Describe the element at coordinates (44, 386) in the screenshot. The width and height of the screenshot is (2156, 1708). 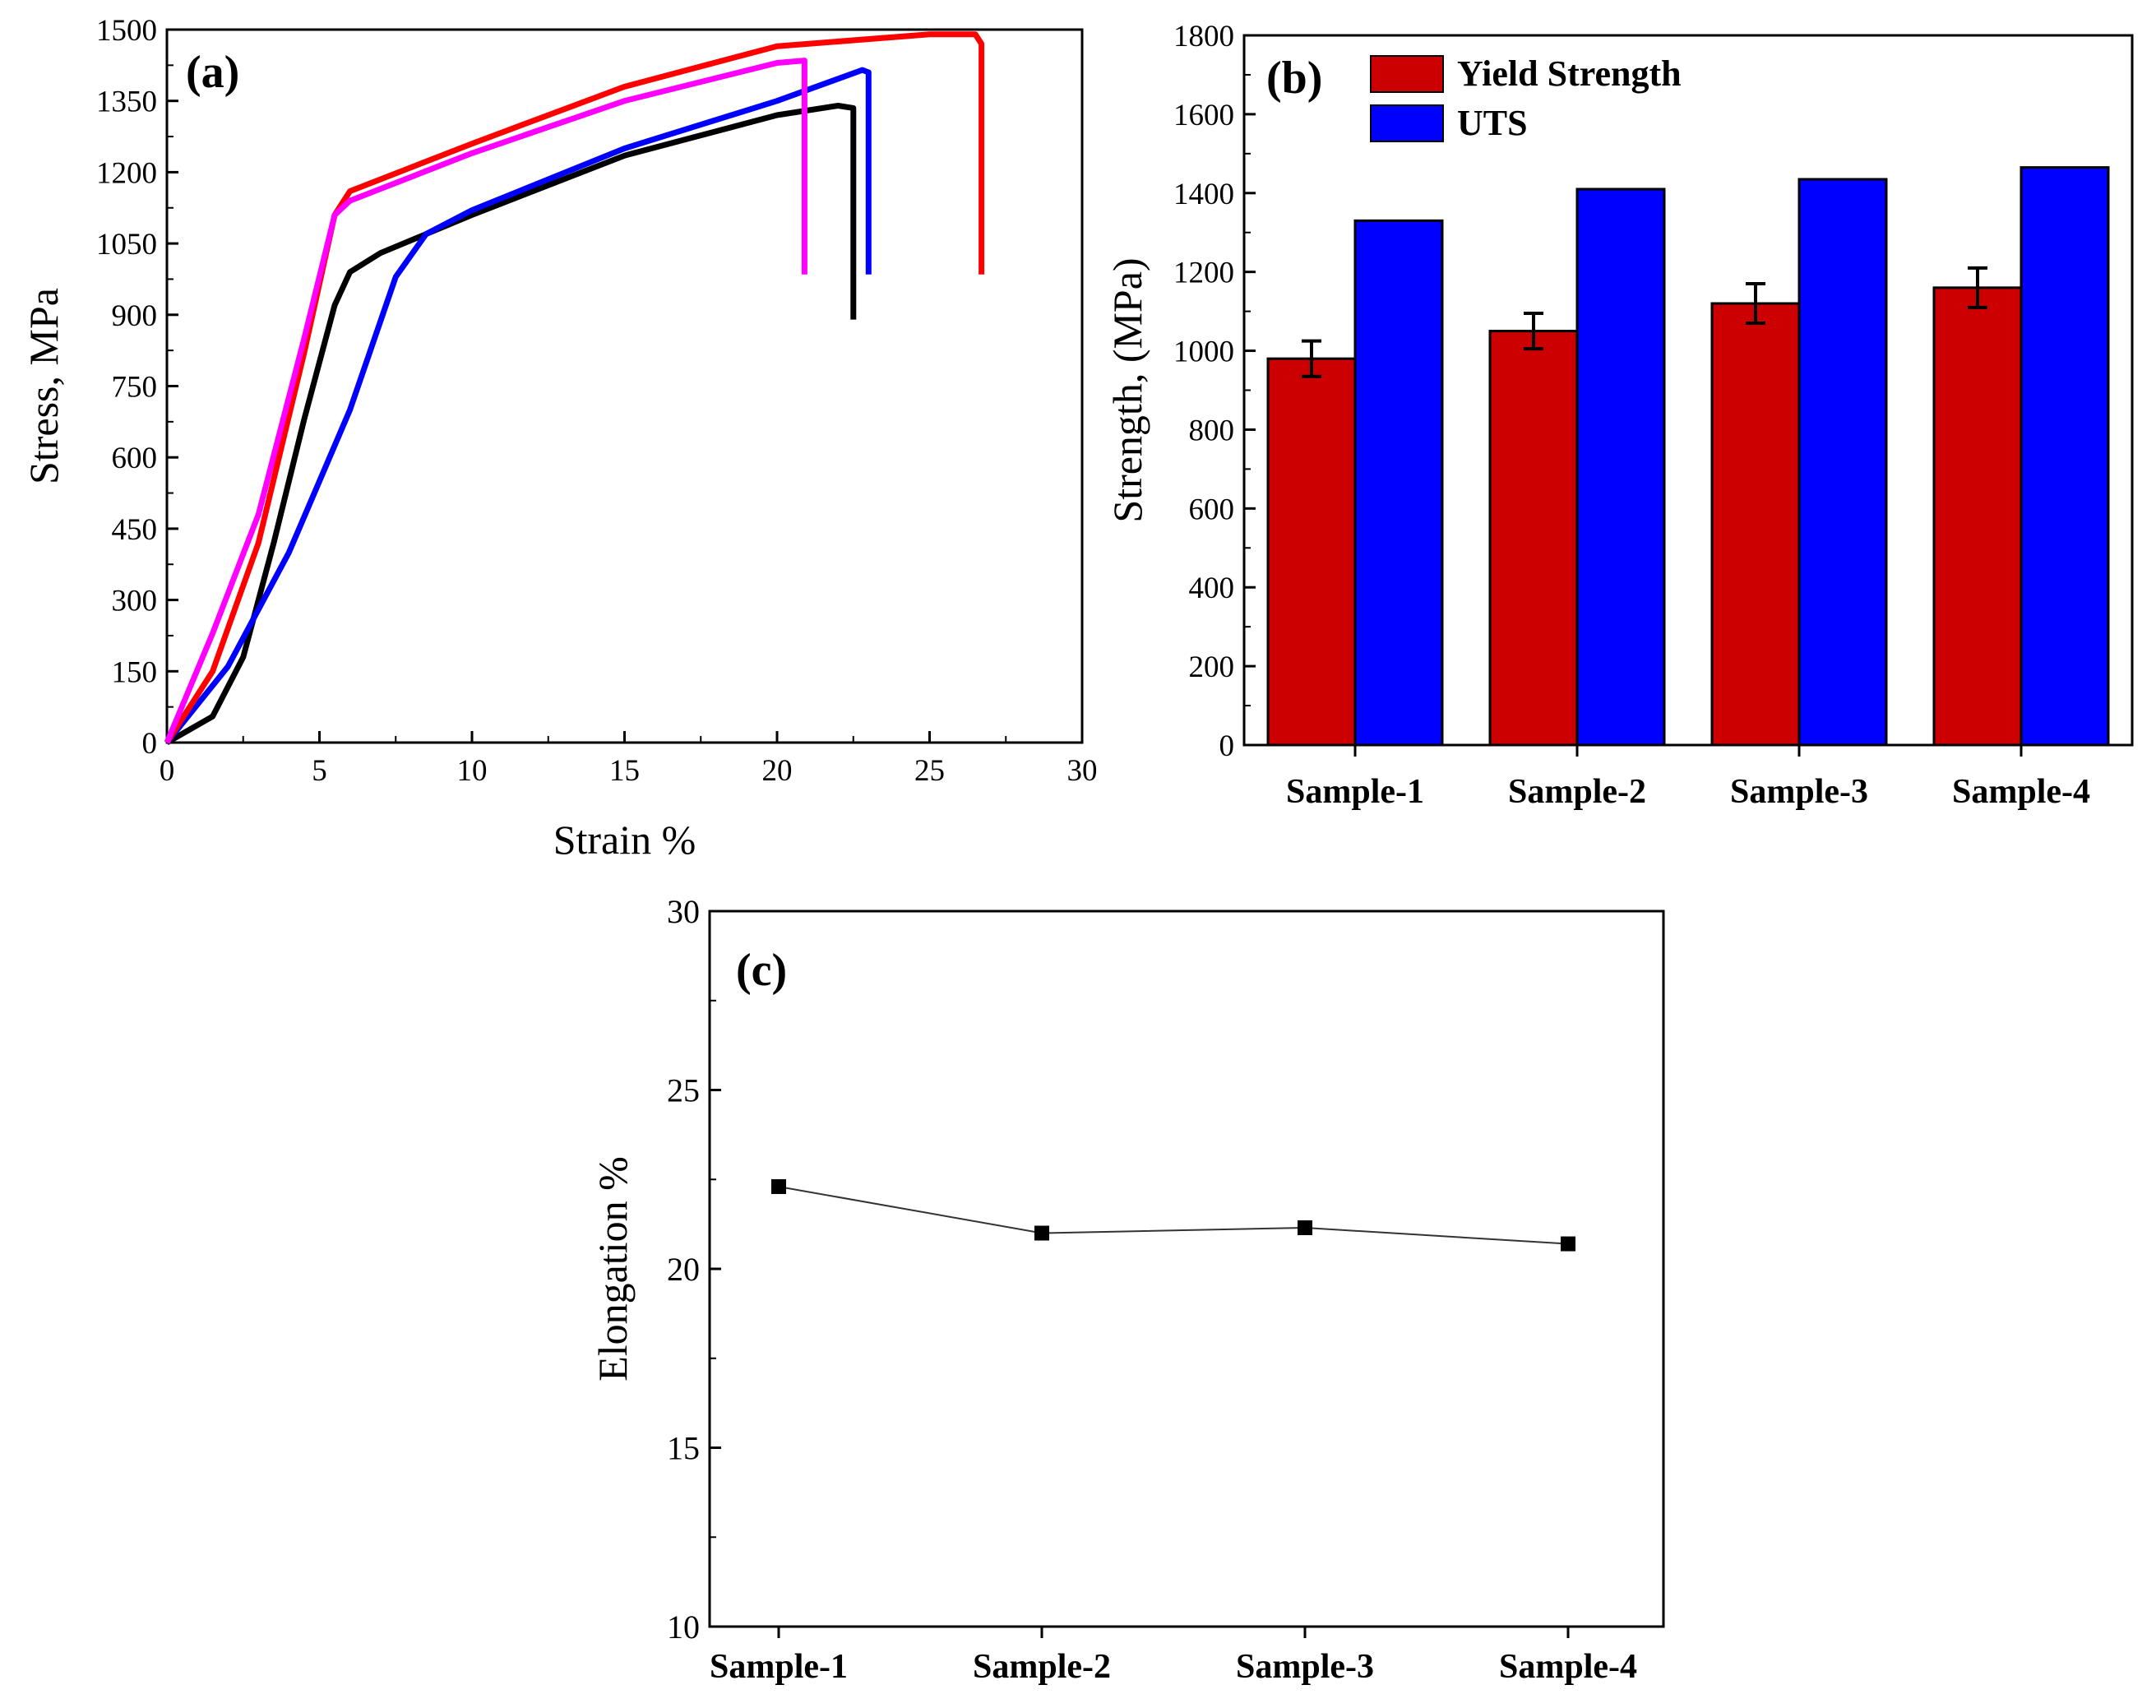
I see `y-axis-title: Stress, MPa` at that location.